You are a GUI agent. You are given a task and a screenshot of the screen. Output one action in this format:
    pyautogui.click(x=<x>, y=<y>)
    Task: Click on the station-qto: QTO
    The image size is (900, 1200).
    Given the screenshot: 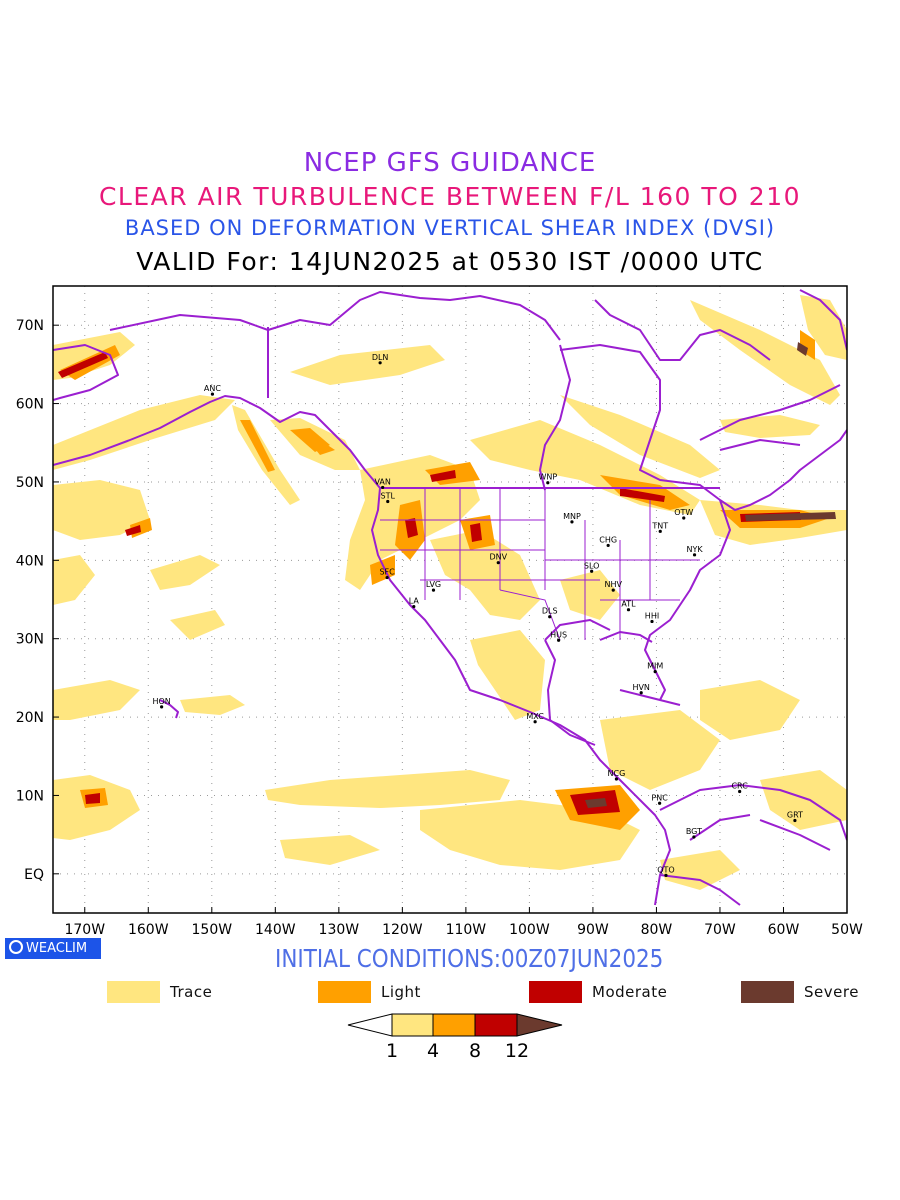 What is the action you would take?
    pyautogui.click(x=666, y=871)
    